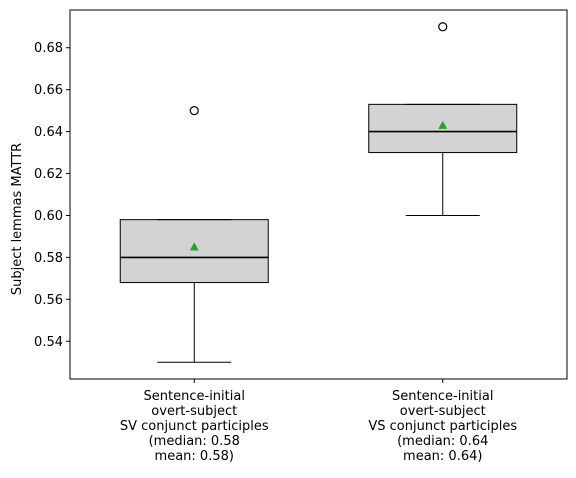 This screenshot has height=478, width=576. I want to click on y-axis-label: Subject lemmas MATTR, so click(17, 219).